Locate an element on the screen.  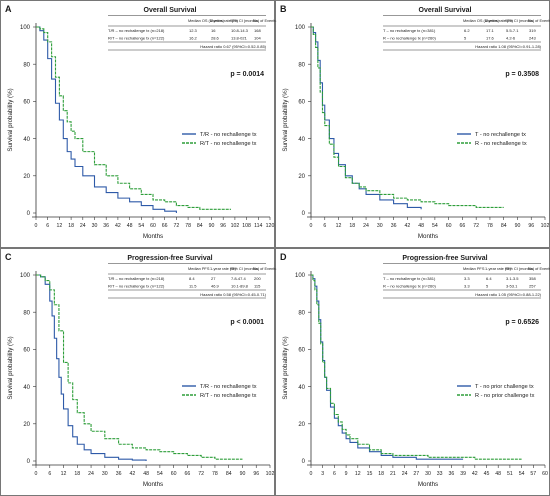
x-tick-label: 90 is located at coordinates (243, 474).